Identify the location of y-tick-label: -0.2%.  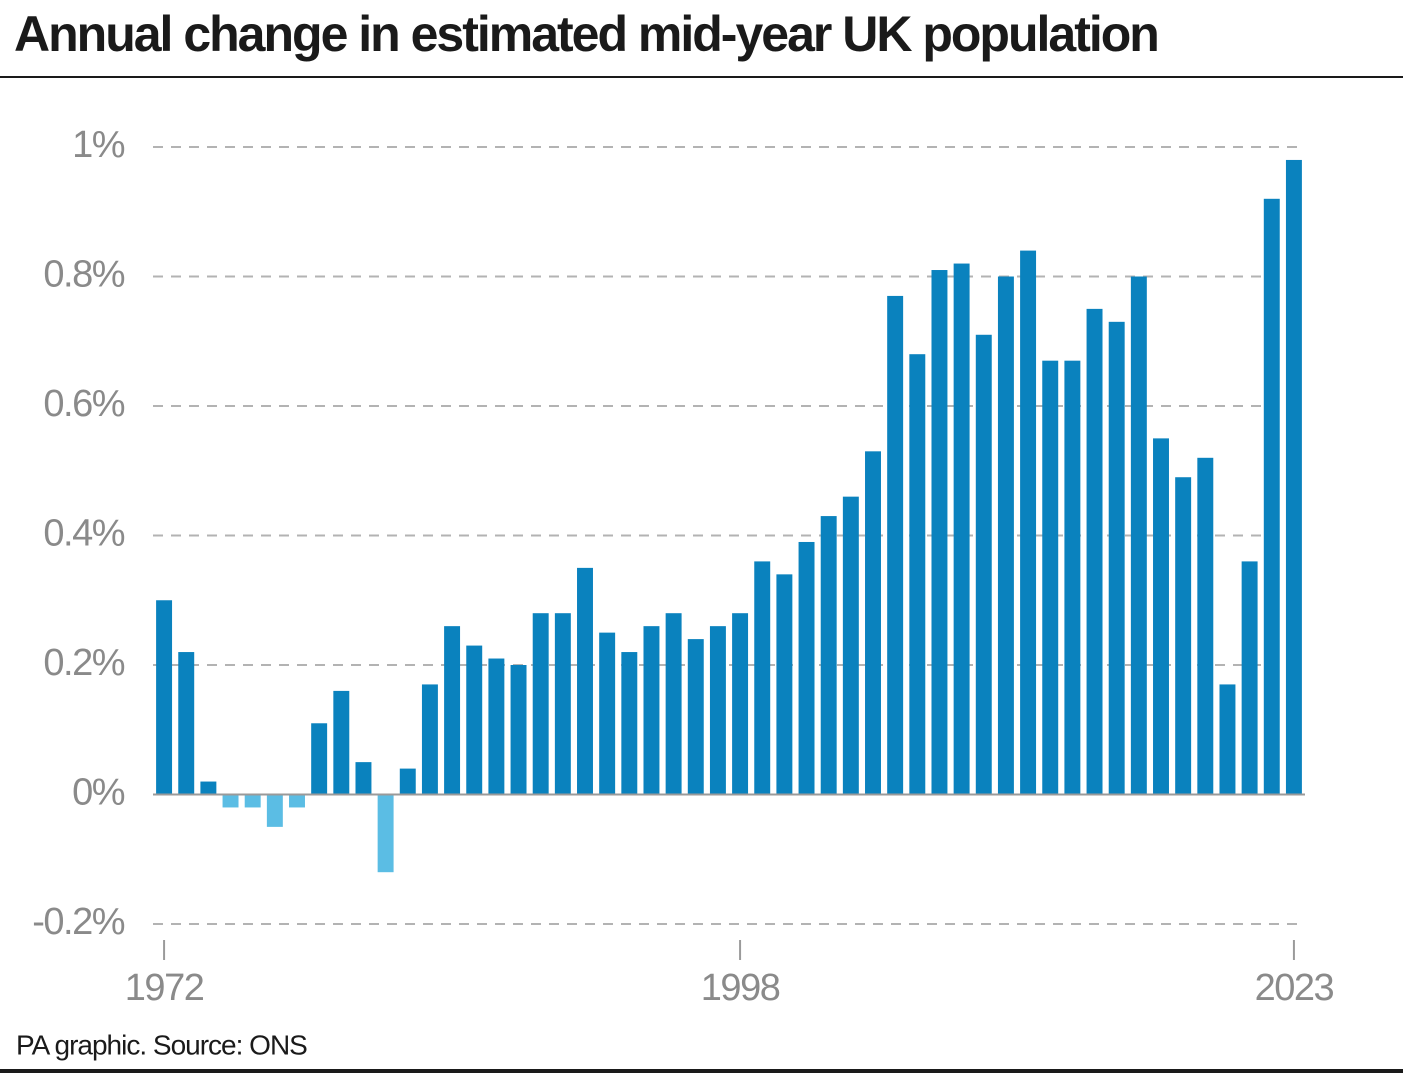
(78, 922).